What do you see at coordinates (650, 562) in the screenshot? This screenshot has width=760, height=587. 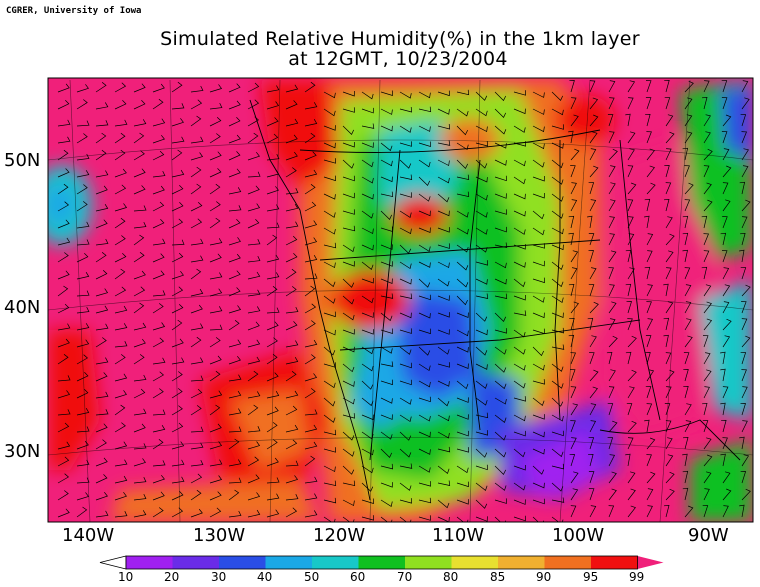 I see `colorbar-arrow-high` at bounding box center [650, 562].